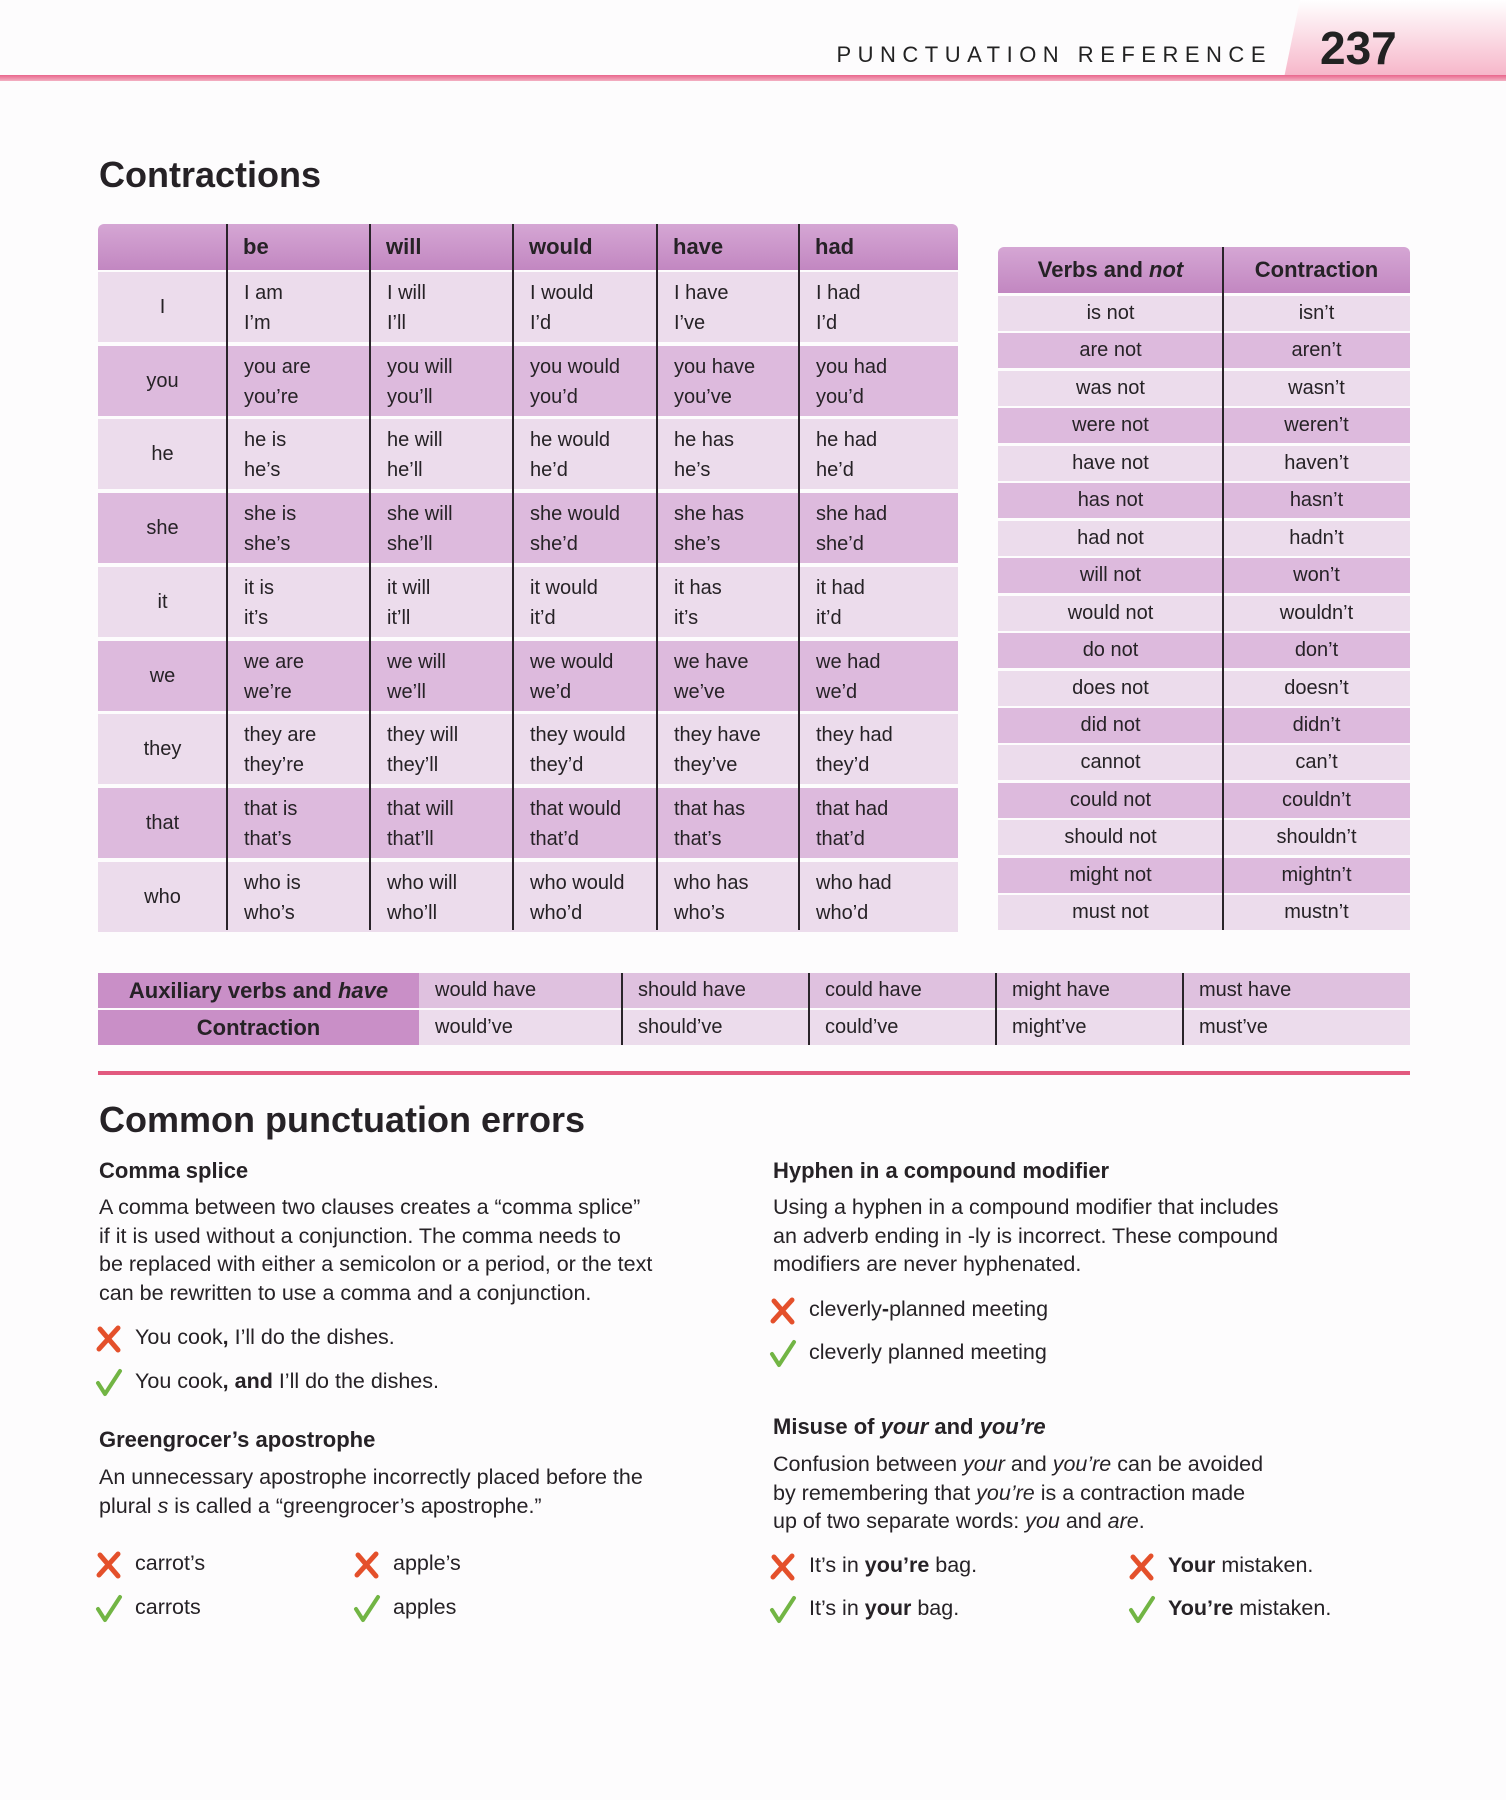 The width and height of the screenshot is (1506, 1800). I want to click on table-cell: does not, so click(1110, 687).